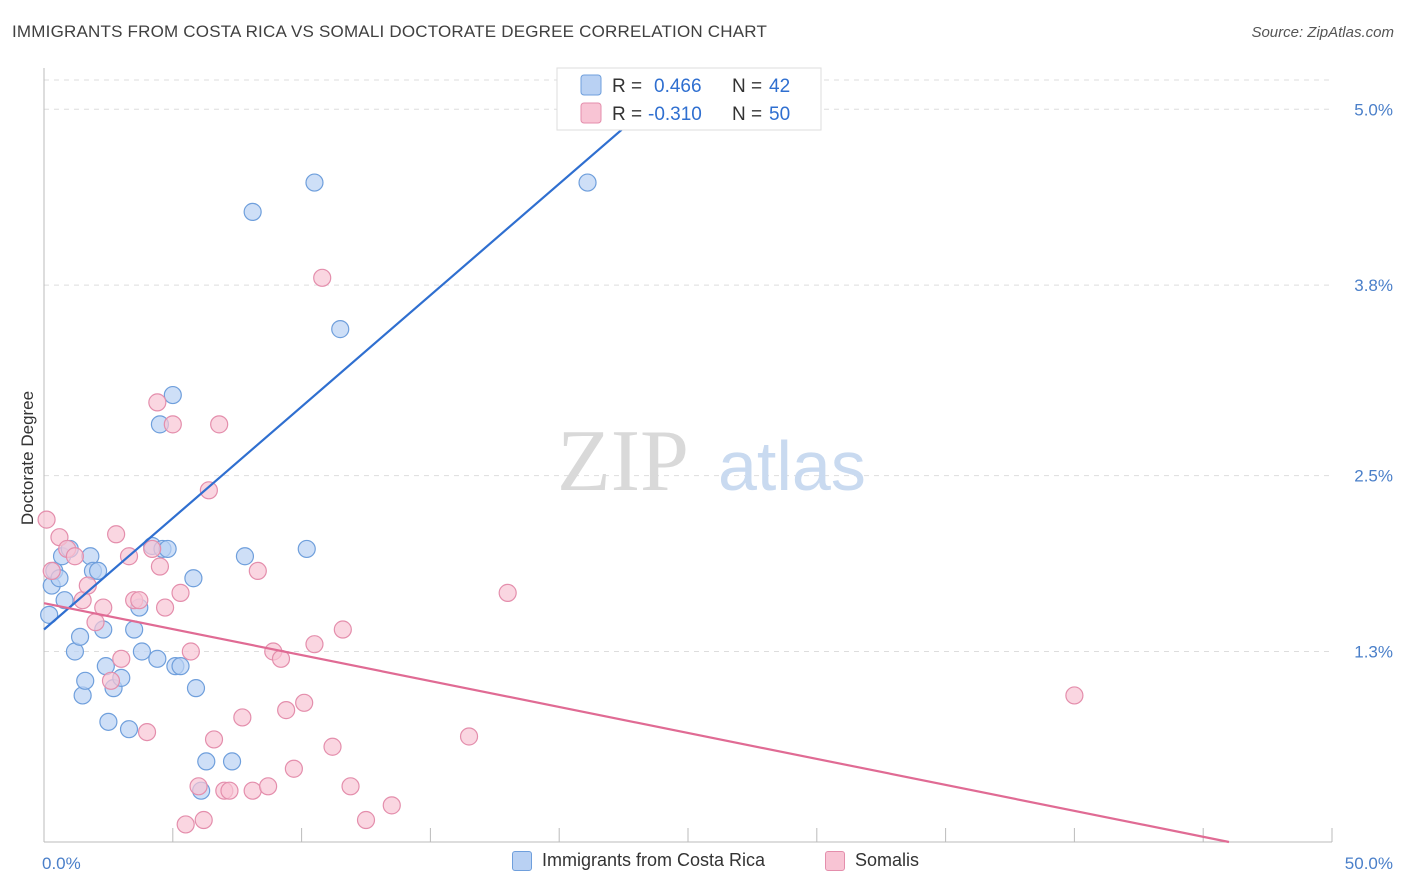  What do you see at coordinates (747, 86) in the screenshot?
I see `legend-n-label-0: N =` at bounding box center [747, 86].